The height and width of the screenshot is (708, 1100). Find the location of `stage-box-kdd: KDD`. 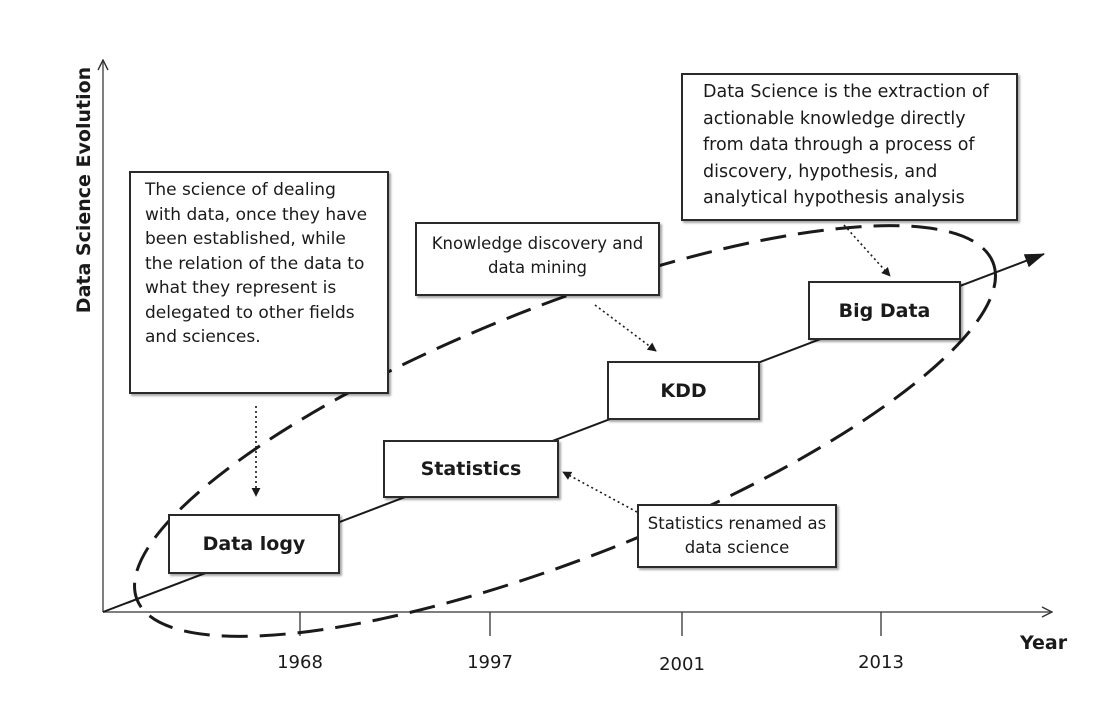

stage-box-kdd: KDD is located at coordinates (683, 390).